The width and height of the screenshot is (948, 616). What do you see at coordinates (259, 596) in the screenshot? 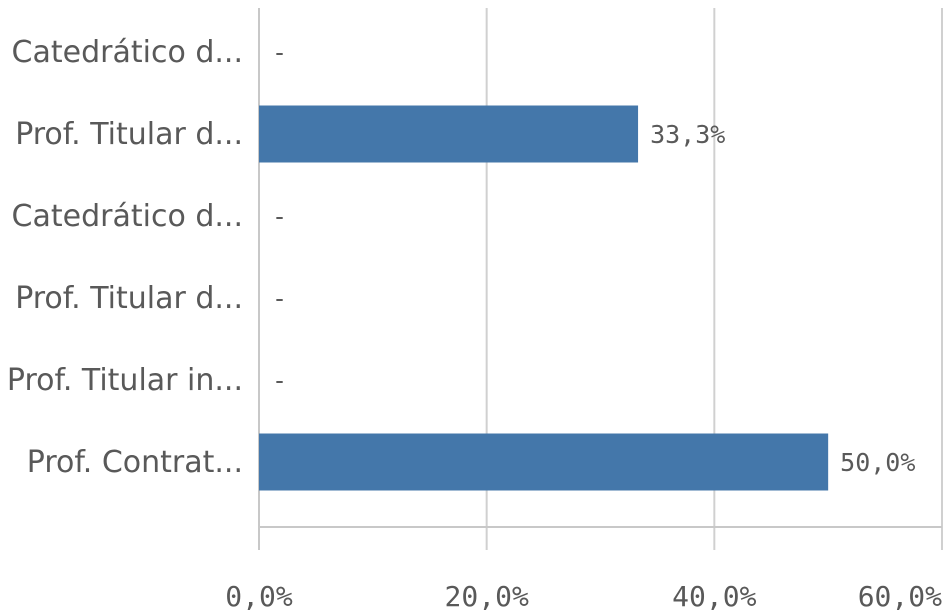
I see `x-tick-label: 0,0%` at bounding box center [259, 596].